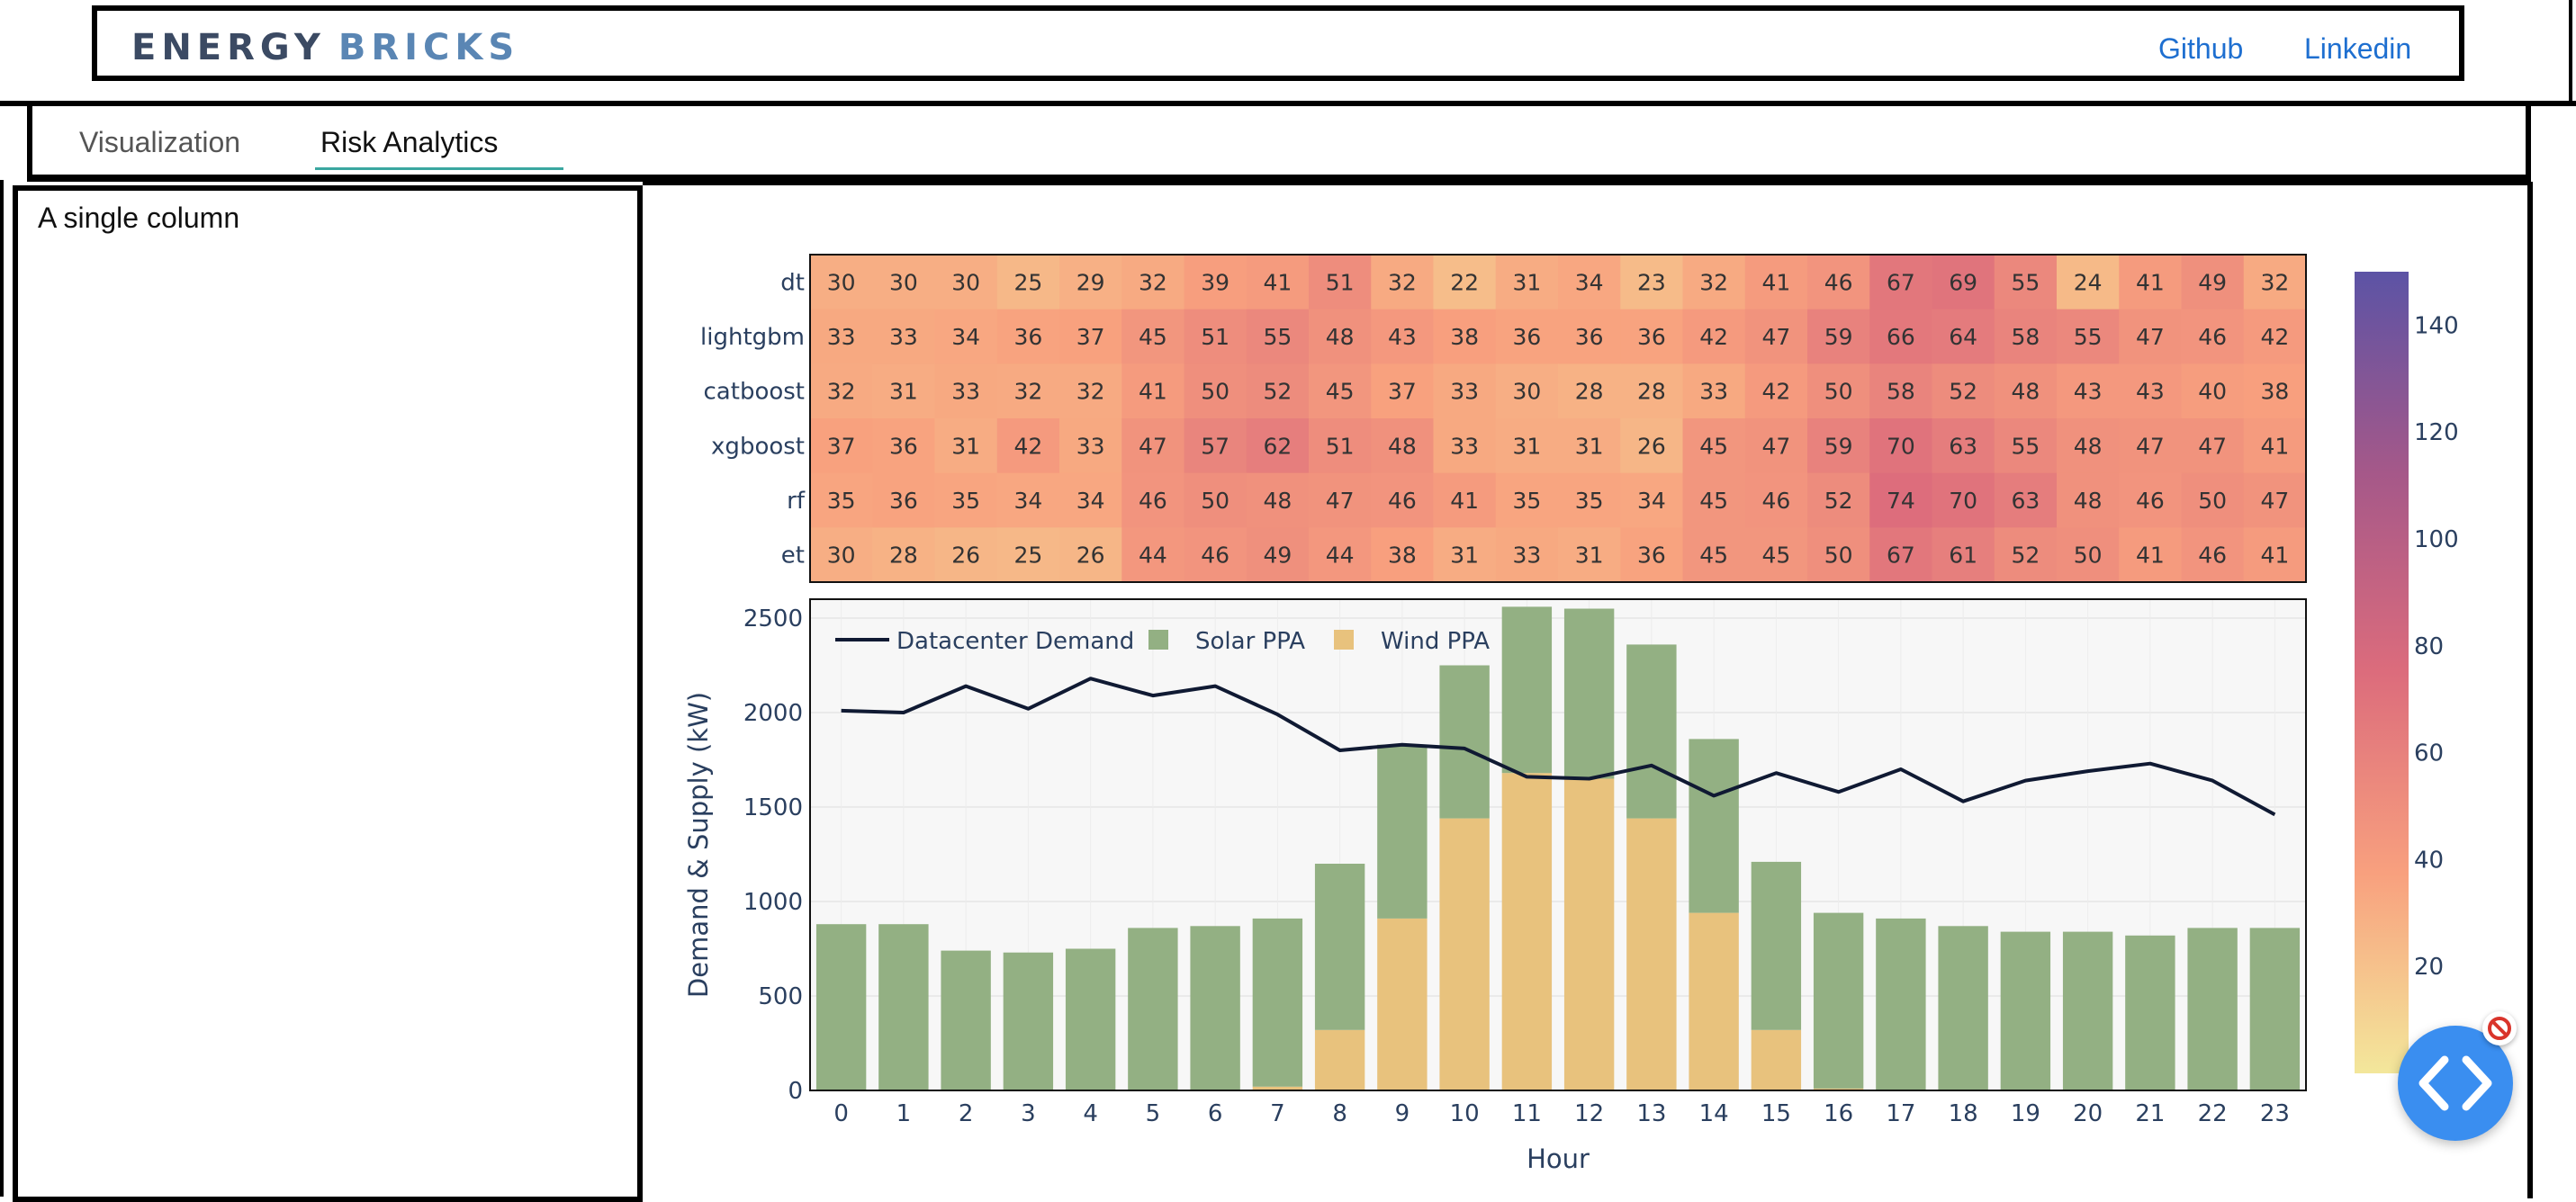 The width and height of the screenshot is (2576, 1202). I want to click on github-link: Github, so click(2201, 48).